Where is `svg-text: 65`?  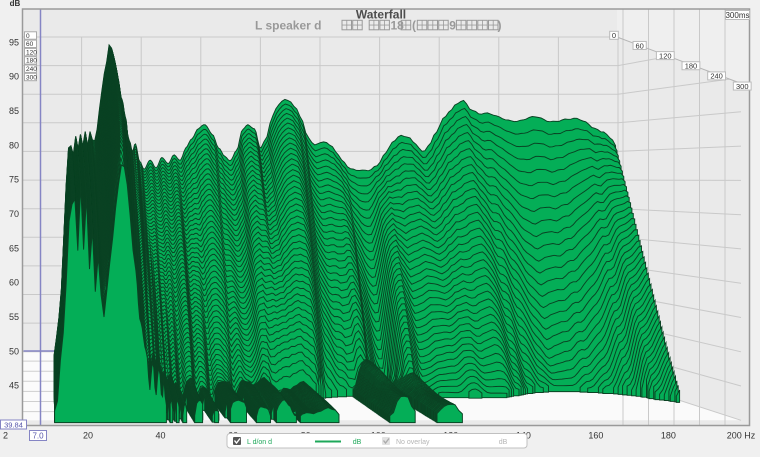
svg-text: 65 is located at coordinates (14, 248).